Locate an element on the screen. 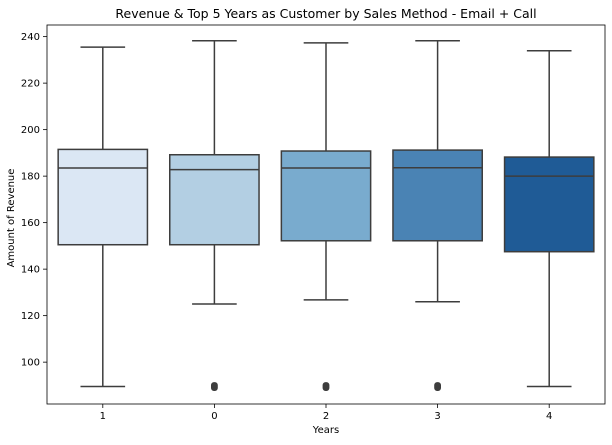 The image size is (612, 445). x-tick-label: 1 is located at coordinates (103, 416).